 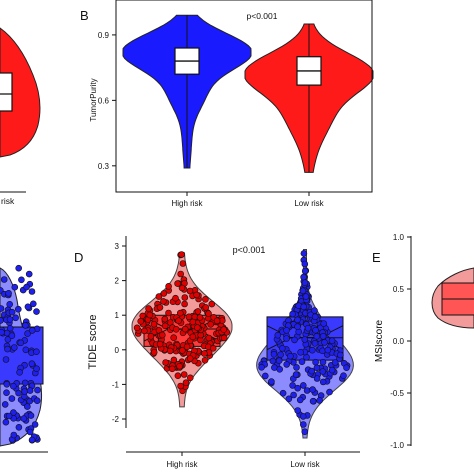 What do you see at coordinates (107, 101) in the screenshot?
I see `panel-b-yticks: 0.3 0.6 0.9` at bounding box center [107, 101].